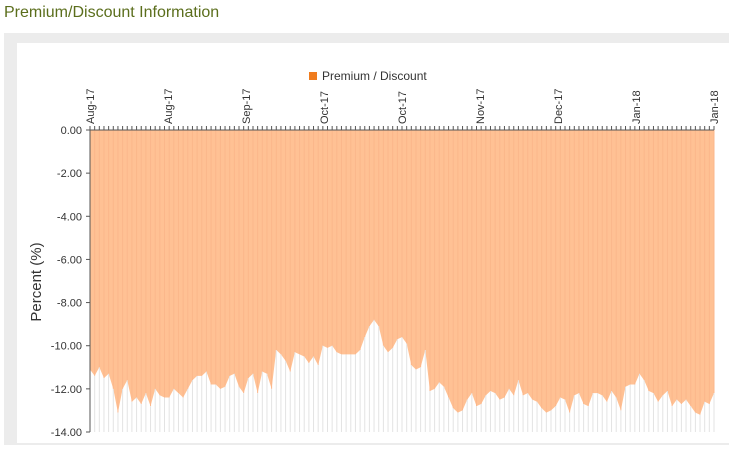  Describe the element at coordinates (69, 260) in the screenshot. I see `y-tick-label: -6.00` at that location.